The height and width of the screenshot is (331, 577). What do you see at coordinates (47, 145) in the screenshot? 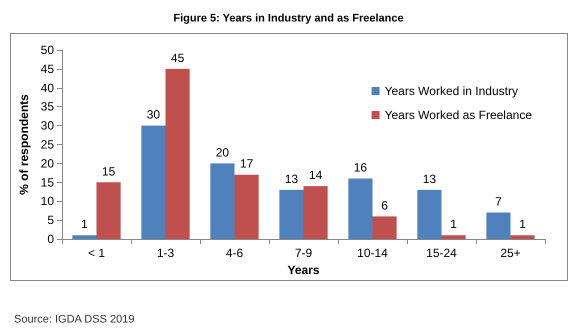
I see `y-tick-label: 25` at bounding box center [47, 145].